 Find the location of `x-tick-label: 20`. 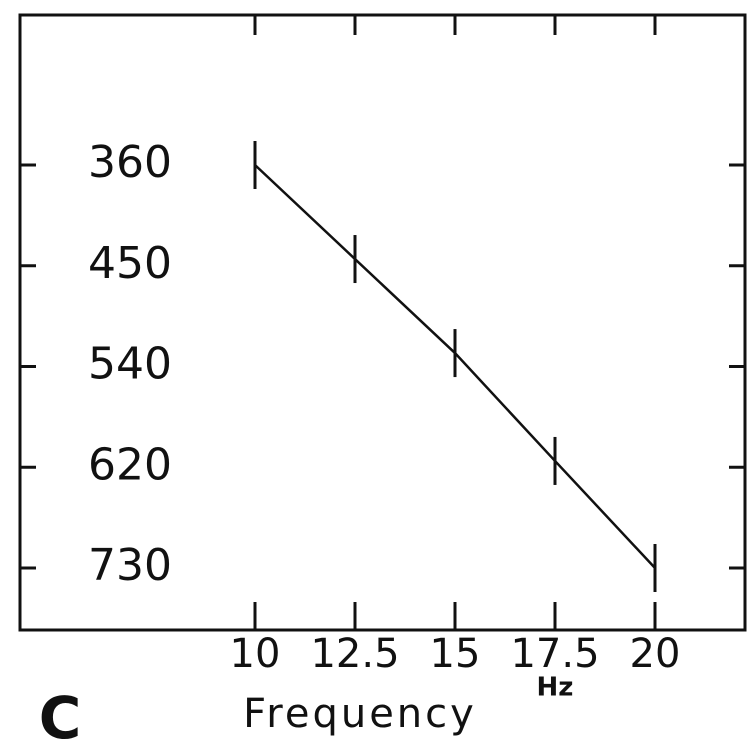

x-tick-label: 20 is located at coordinates (655, 654).